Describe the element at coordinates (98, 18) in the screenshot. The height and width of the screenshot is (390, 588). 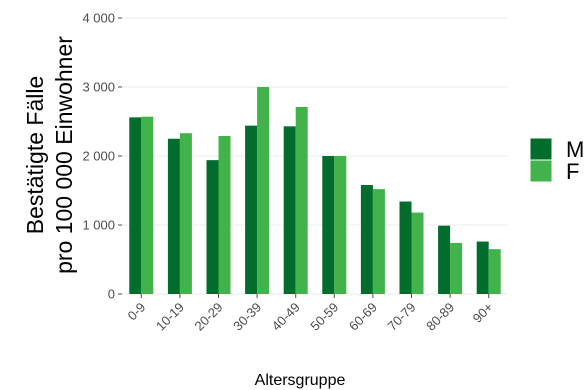
I see `y-tick-label: 4 000` at that location.